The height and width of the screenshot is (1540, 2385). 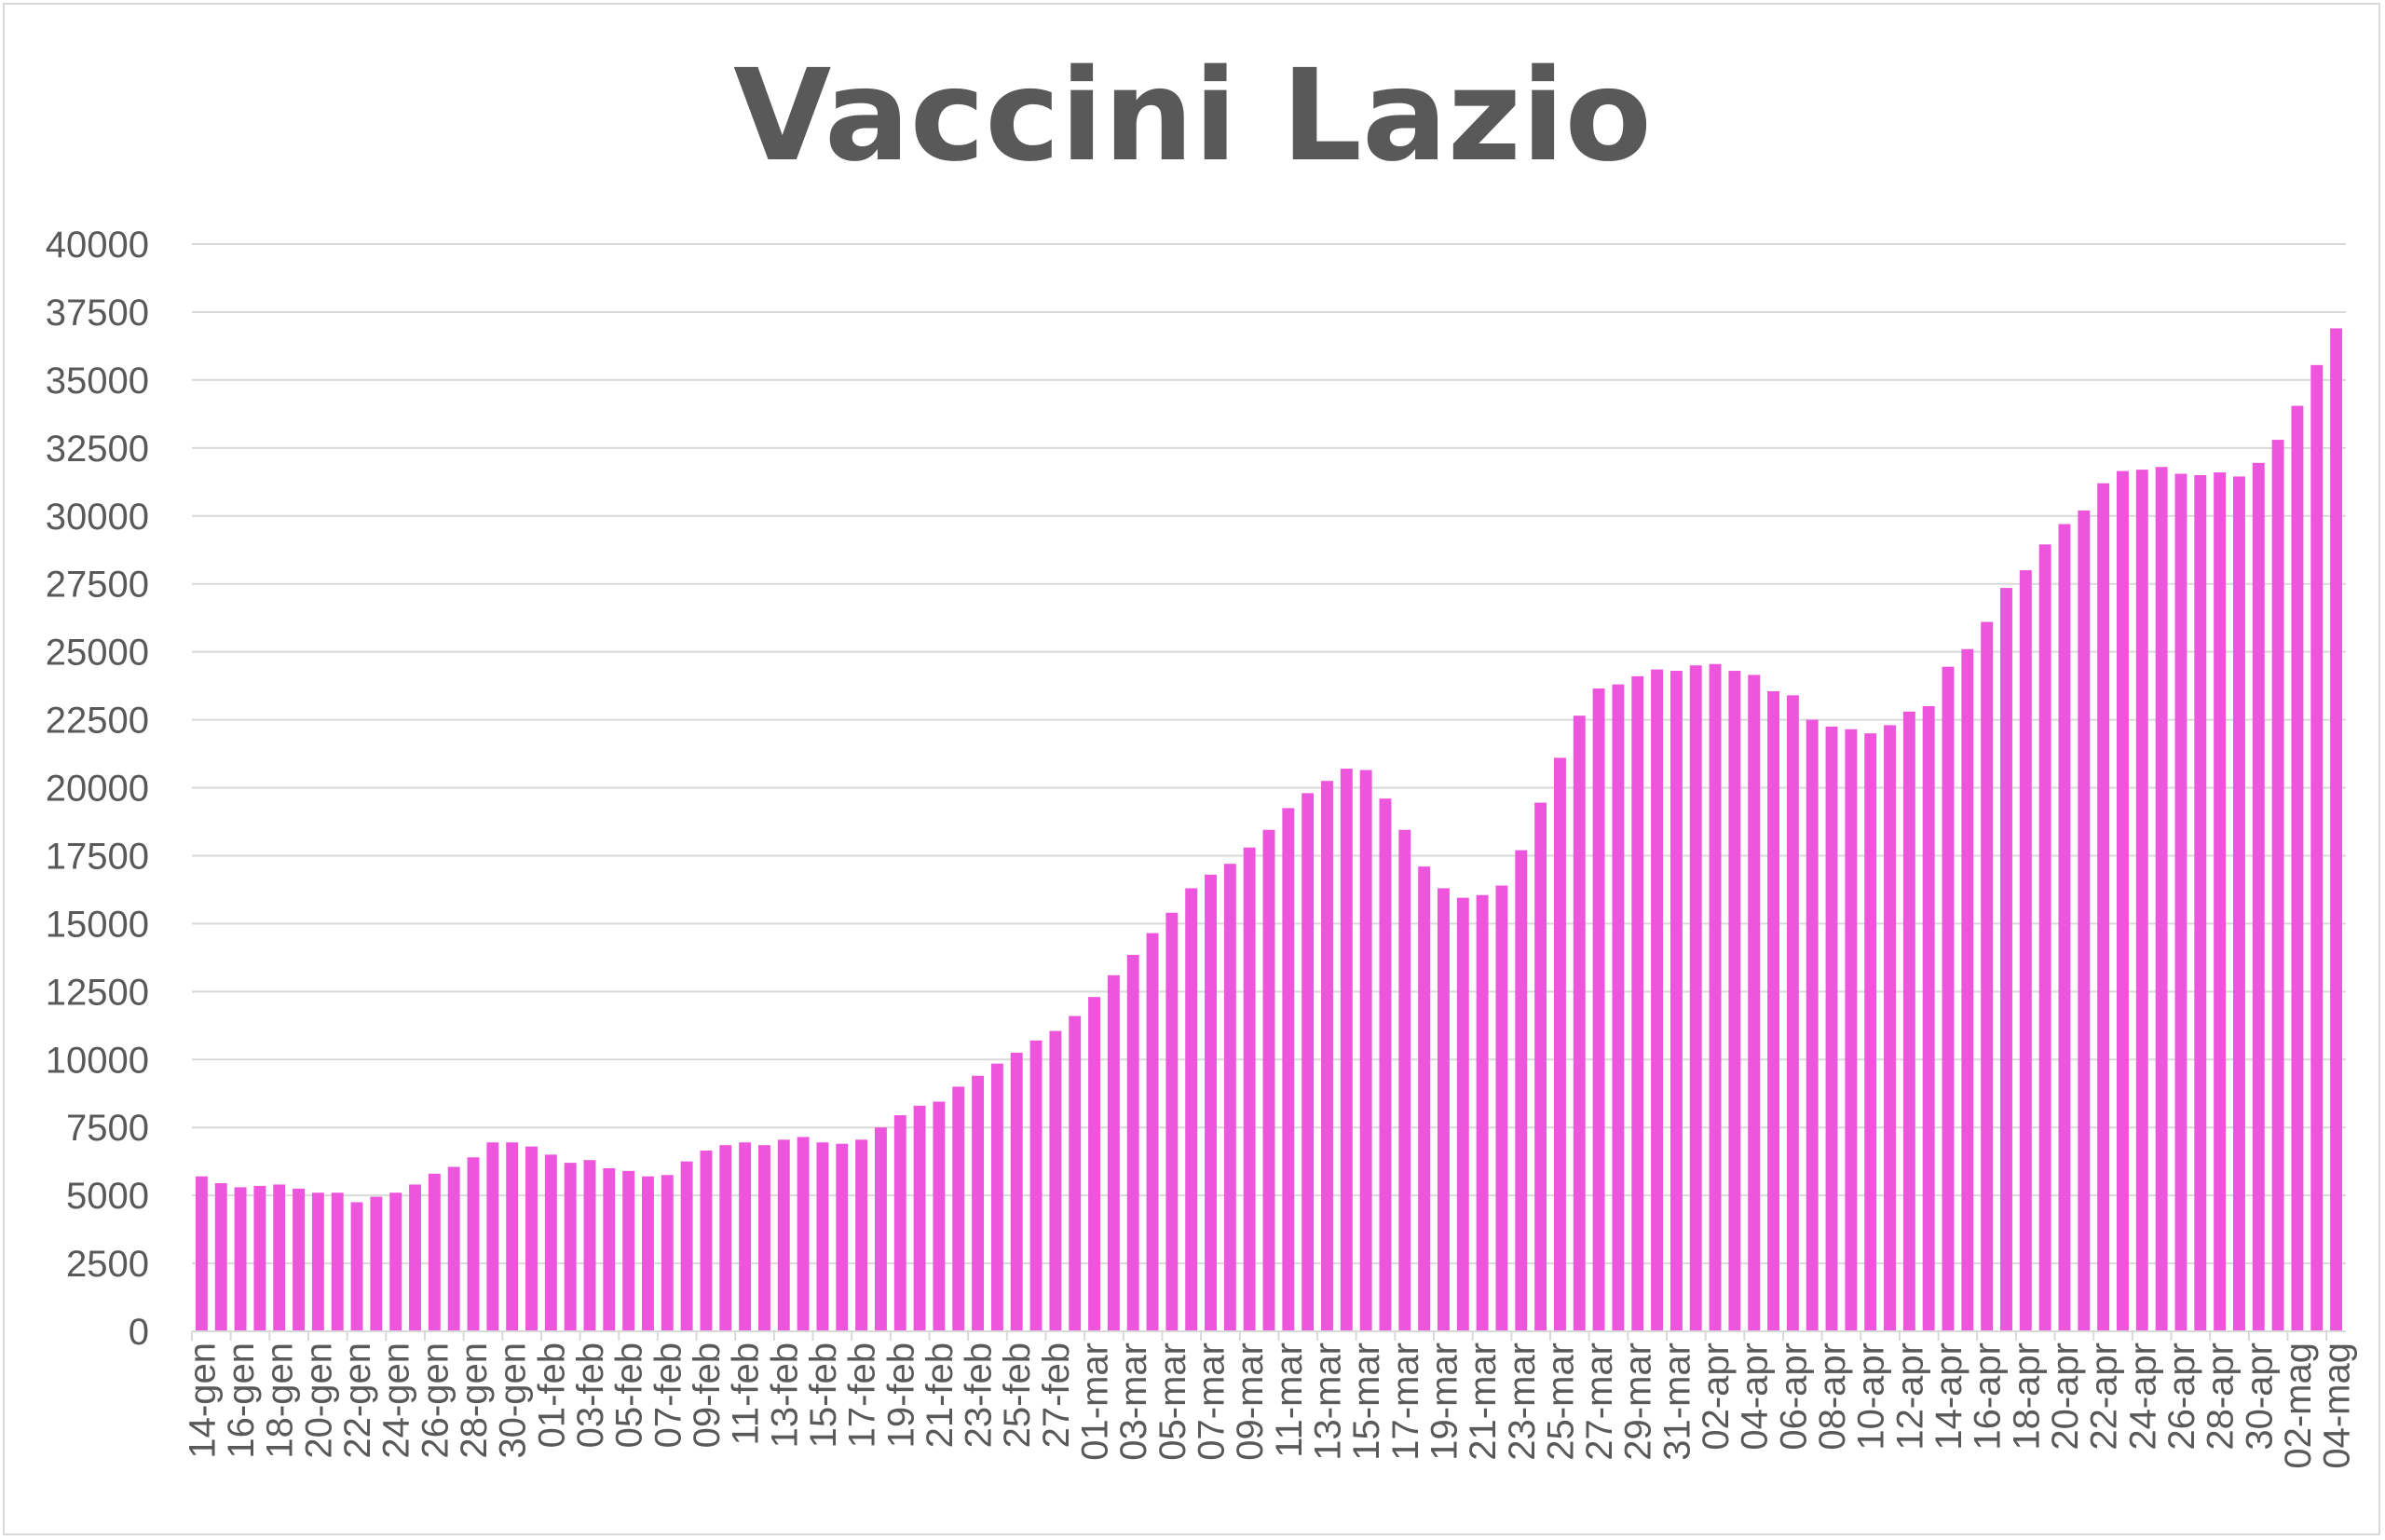 I want to click on x-tick-label: 26-gen, so click(x=436, y=1400).